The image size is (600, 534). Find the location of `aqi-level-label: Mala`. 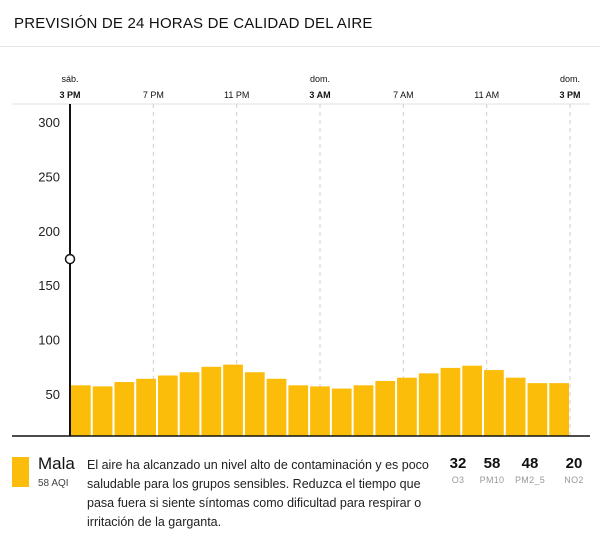

aqi-level-label: Mala is located at coordinates (56, 463).